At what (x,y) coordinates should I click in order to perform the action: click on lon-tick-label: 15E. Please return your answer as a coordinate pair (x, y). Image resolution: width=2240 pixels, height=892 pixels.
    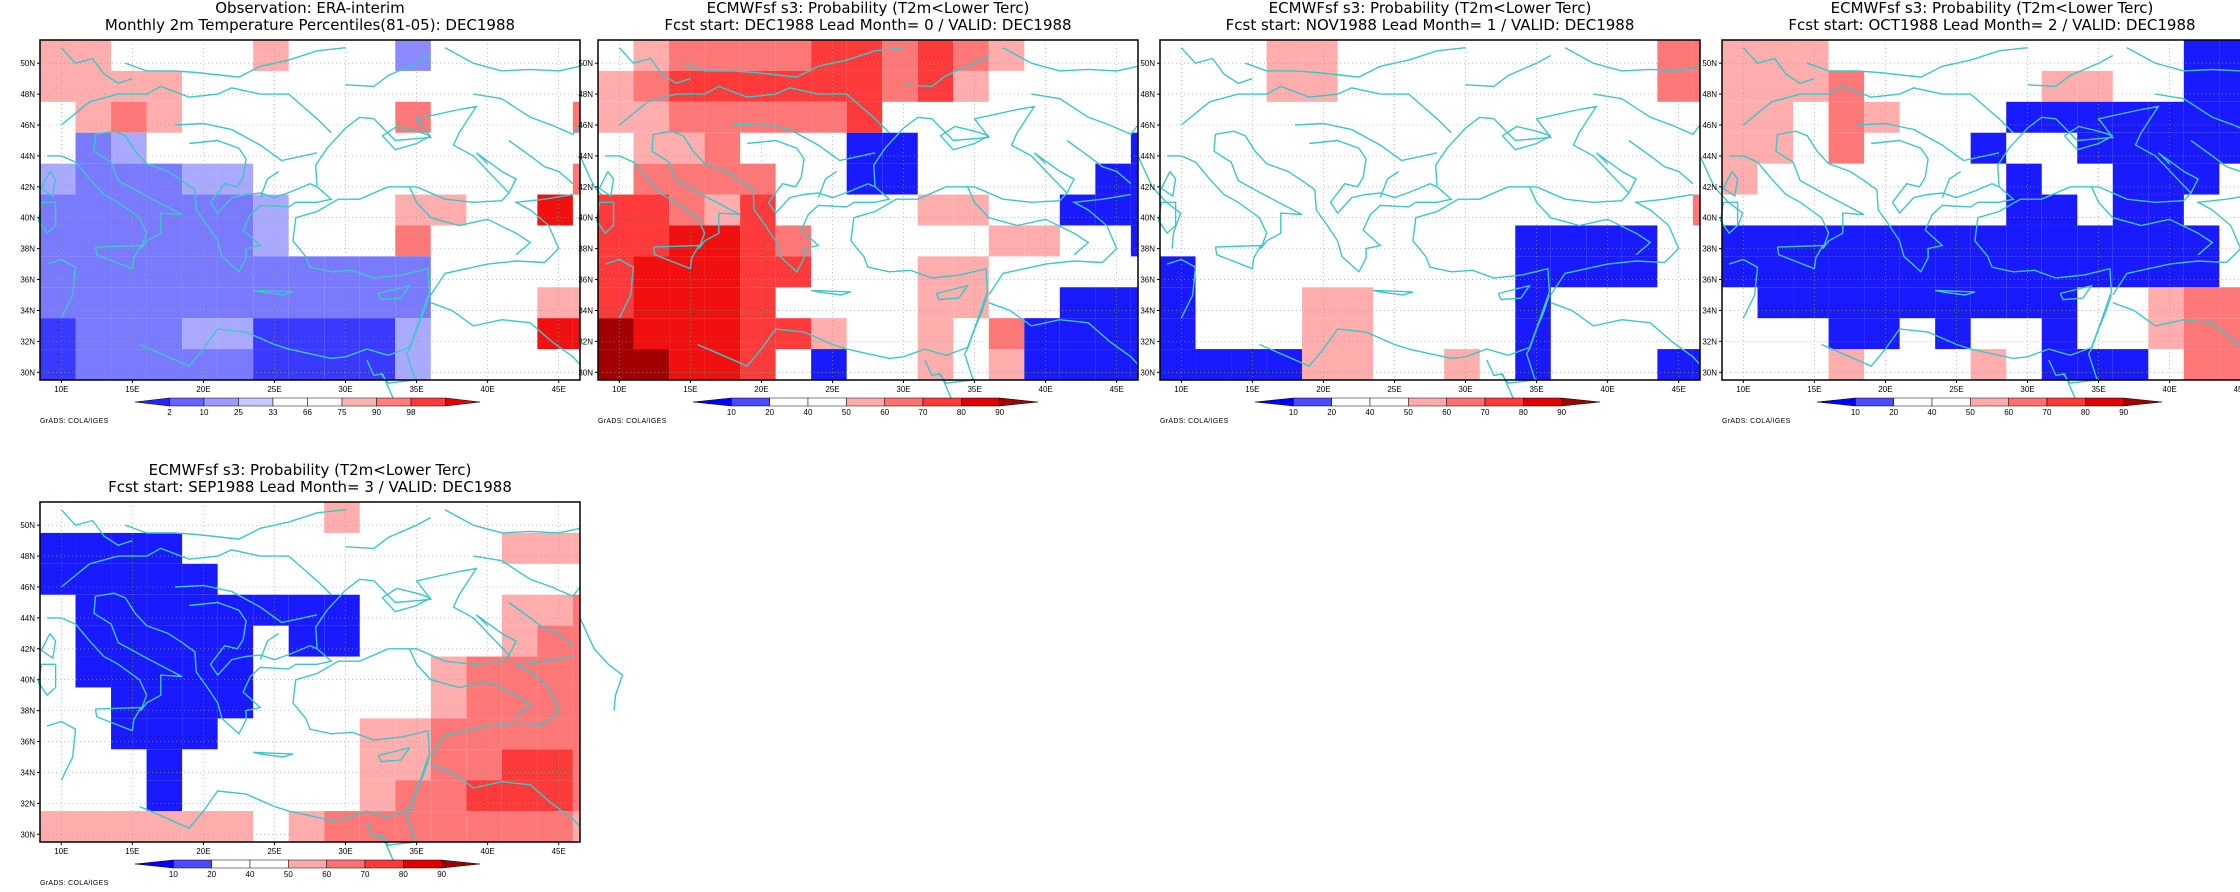
    Looking at the image, I should click on (1252, 389).